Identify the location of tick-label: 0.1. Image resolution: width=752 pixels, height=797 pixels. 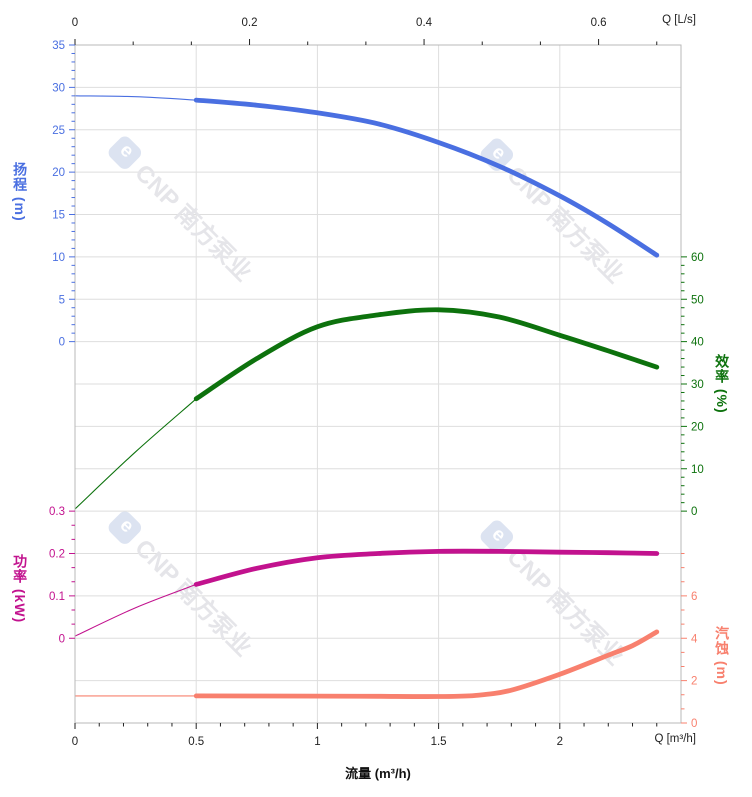
(57, 597).